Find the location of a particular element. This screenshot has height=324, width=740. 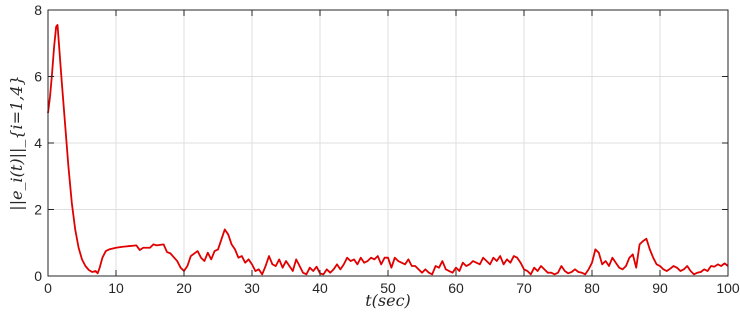

x-tick-label: 60 is located at coordinates (456, 288).